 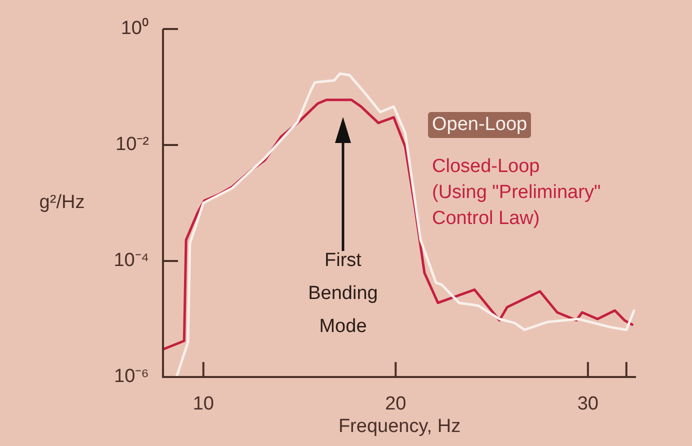 What do you see at coordinates (131, 377) in the screenshot?
I see `y-tick-label: 10⁻⁶` at bounding box center [131, 377].